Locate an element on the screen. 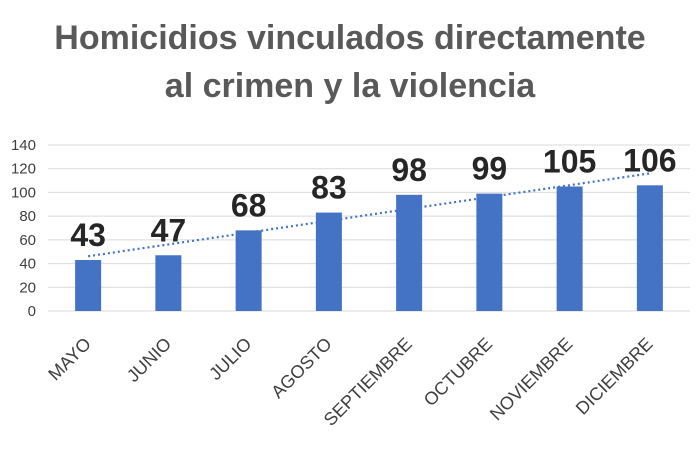 This screenshot has width=700, height=471. data-label: 47 is located at coordinates (169, 230).